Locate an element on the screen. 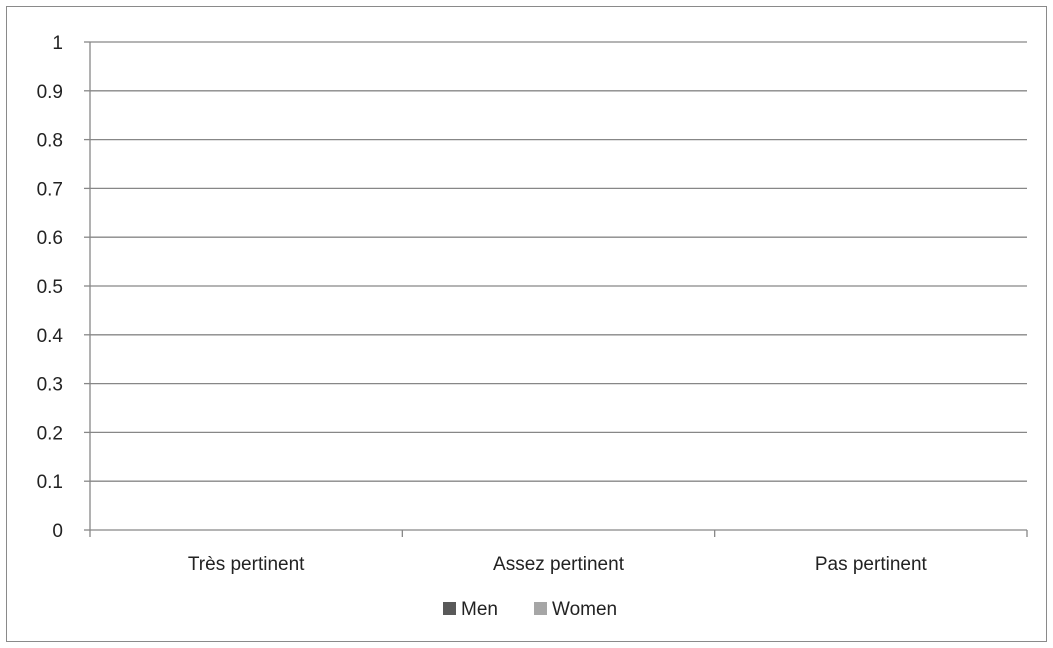 The height and width of the screenshot is (648, 1053). legend-swatch-men is located at coordinates (449, 608).